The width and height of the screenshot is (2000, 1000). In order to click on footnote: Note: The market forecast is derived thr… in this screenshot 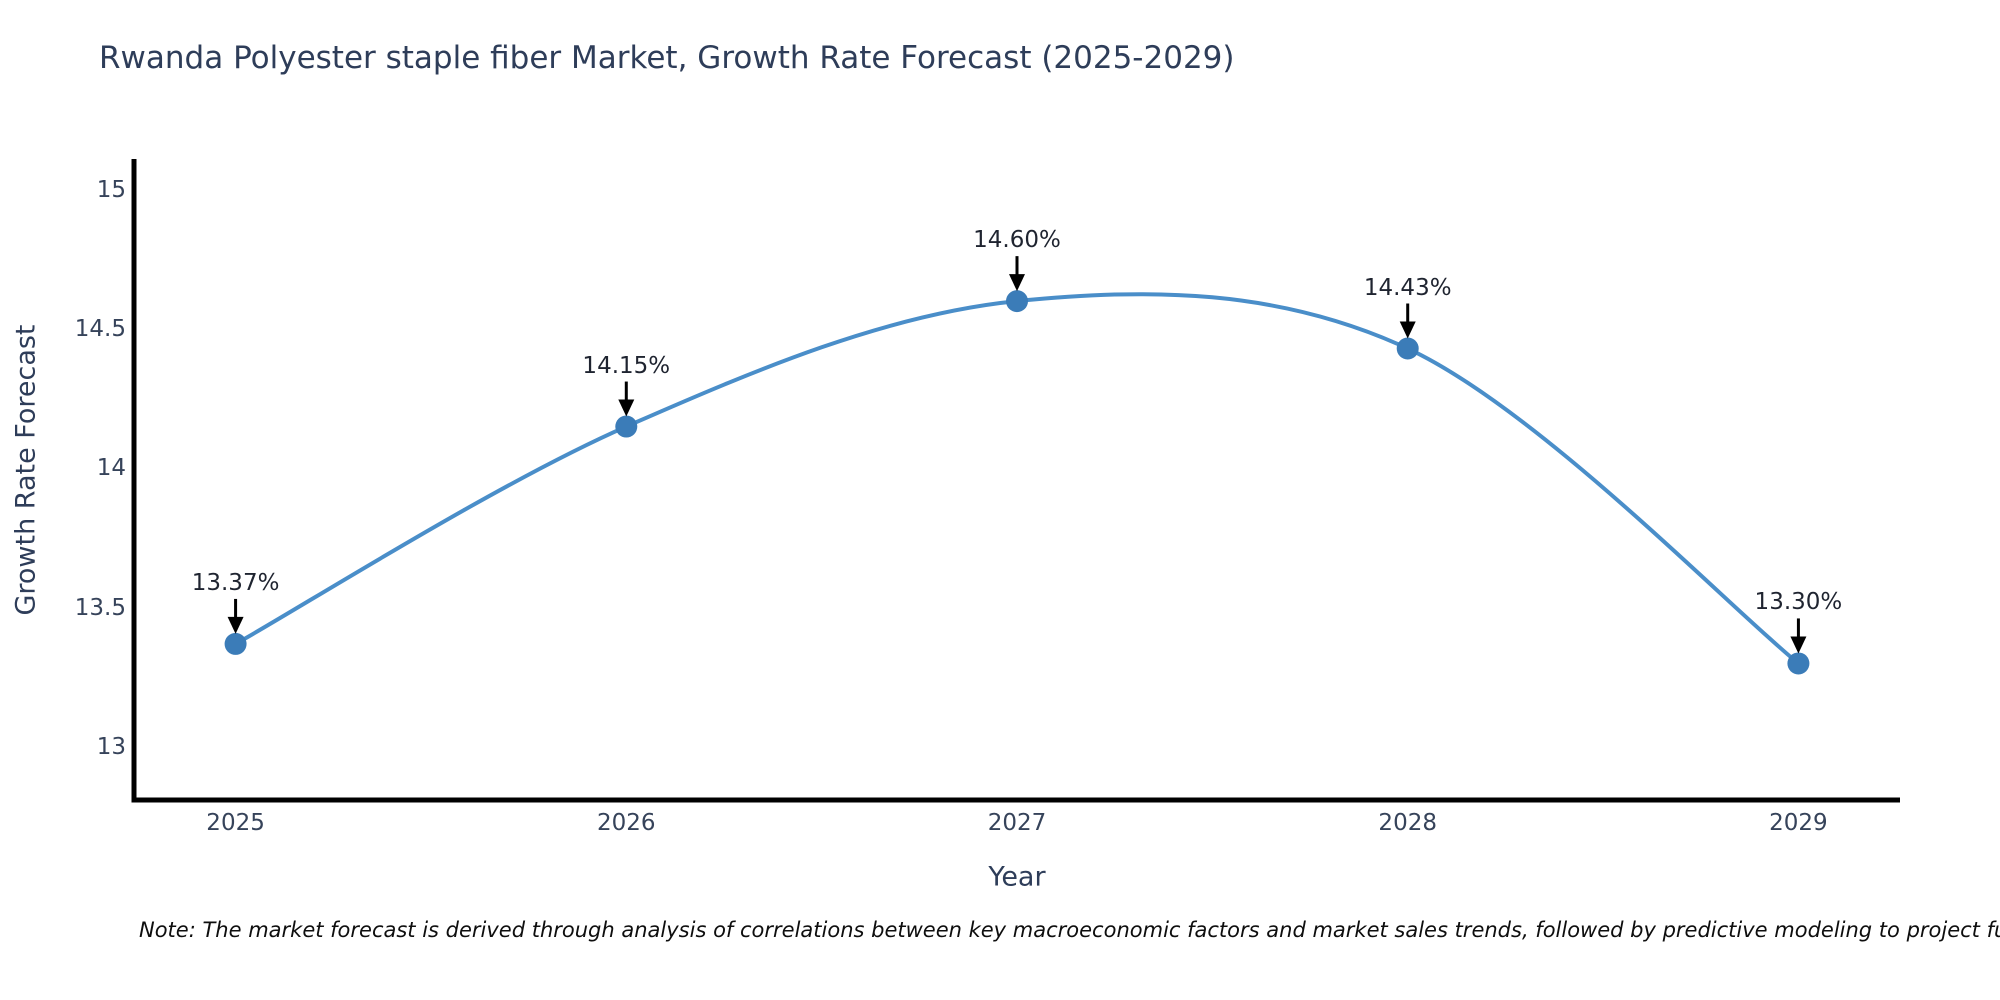, I will do `click(1069, 930)`.